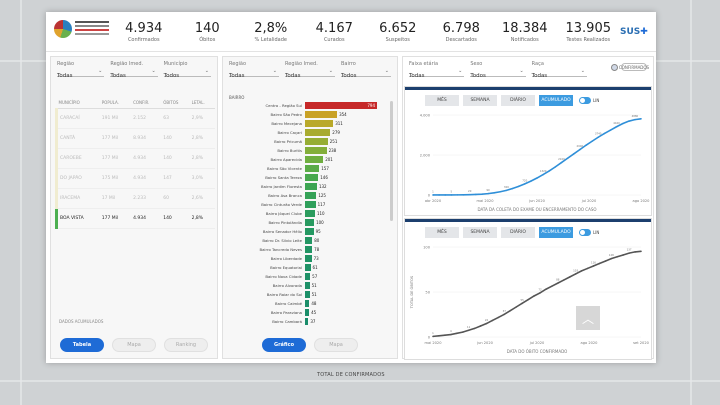 The height and width of the screenshot is (405, 720). Describe the element at coordinates (175, 103) in the screenshot. I see `column-header: ÓBITOS` at that location.